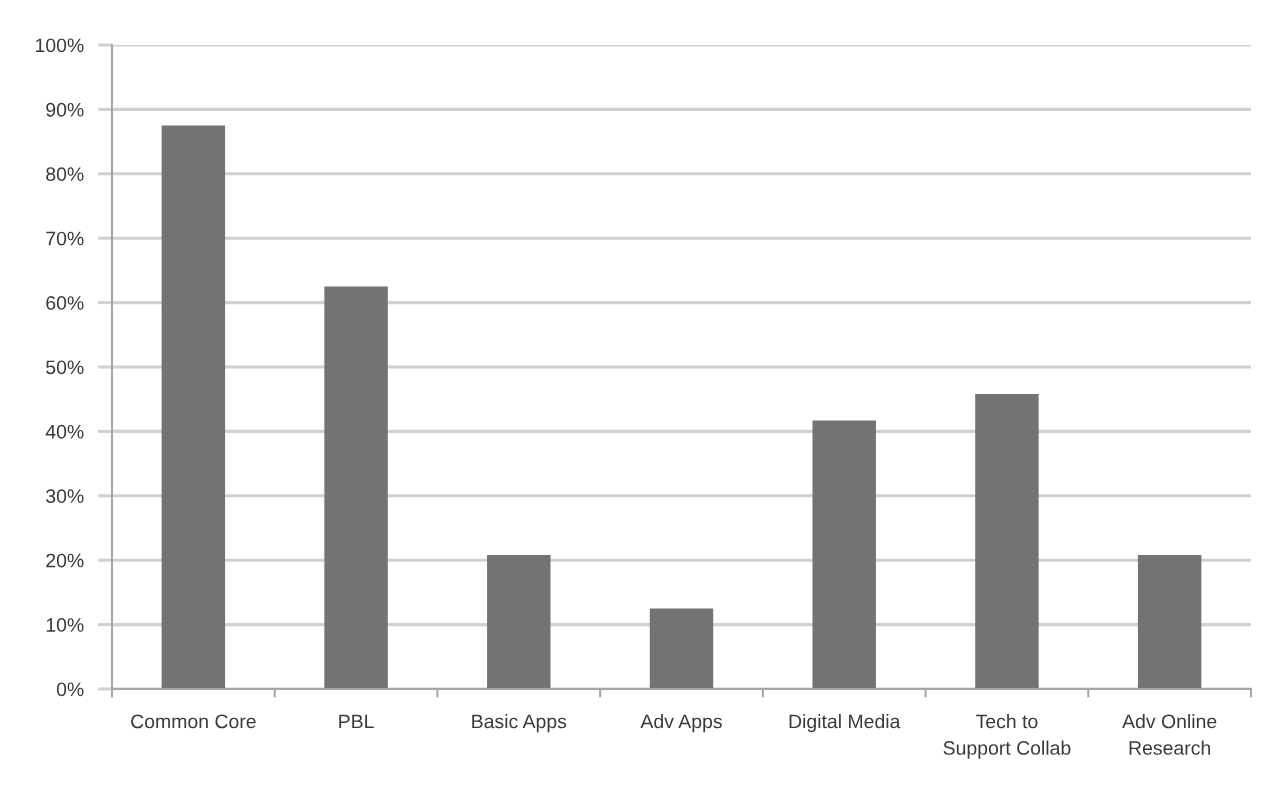 Image resolution: width=1281 pixels, height=785 pixels. Describe the element at coordinates (65, 496) in the screenshot. I see `y-tick-label: 30%` at that location.